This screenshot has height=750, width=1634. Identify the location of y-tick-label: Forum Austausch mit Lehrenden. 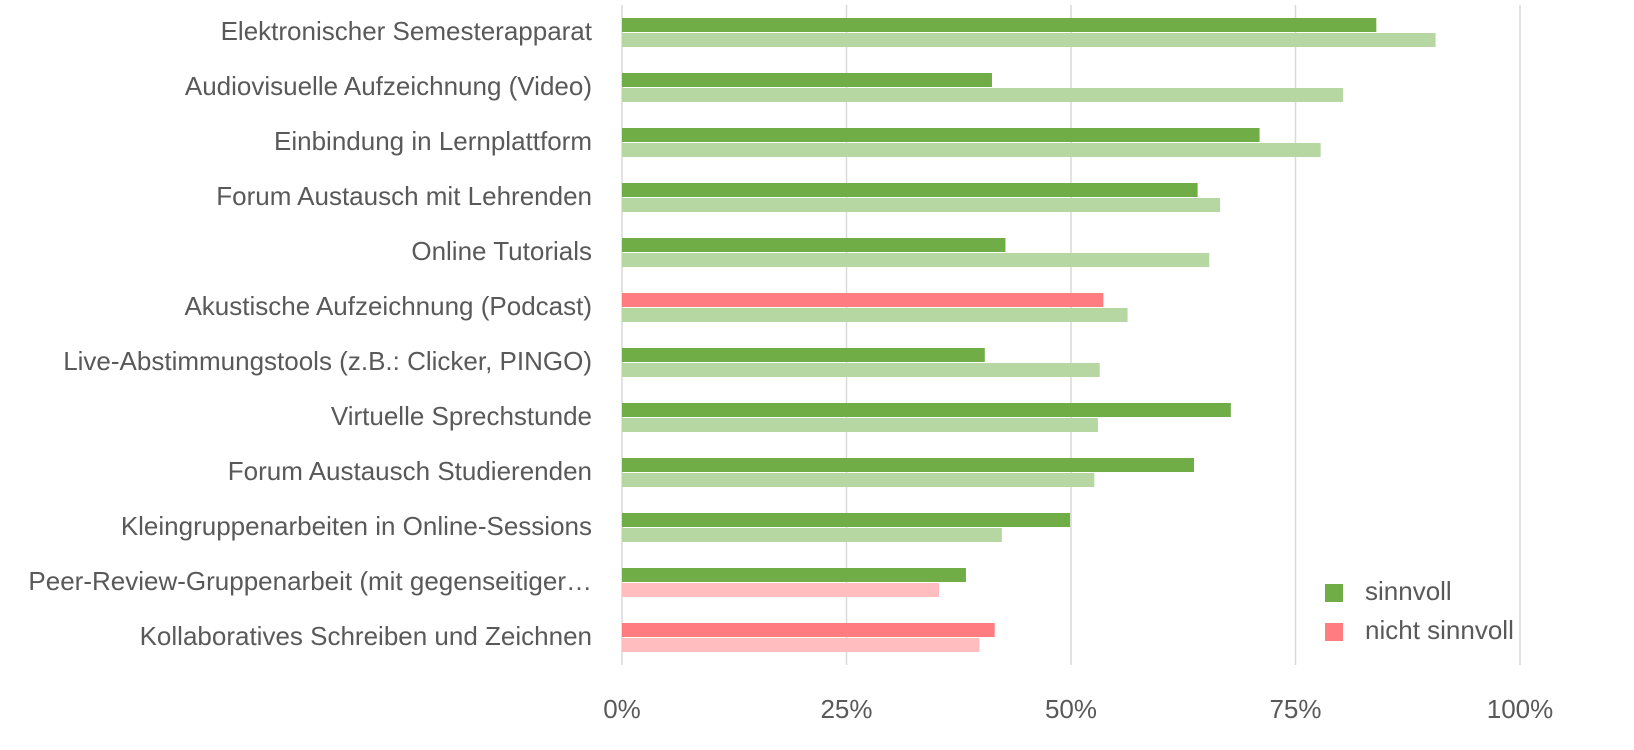
(404, 196).